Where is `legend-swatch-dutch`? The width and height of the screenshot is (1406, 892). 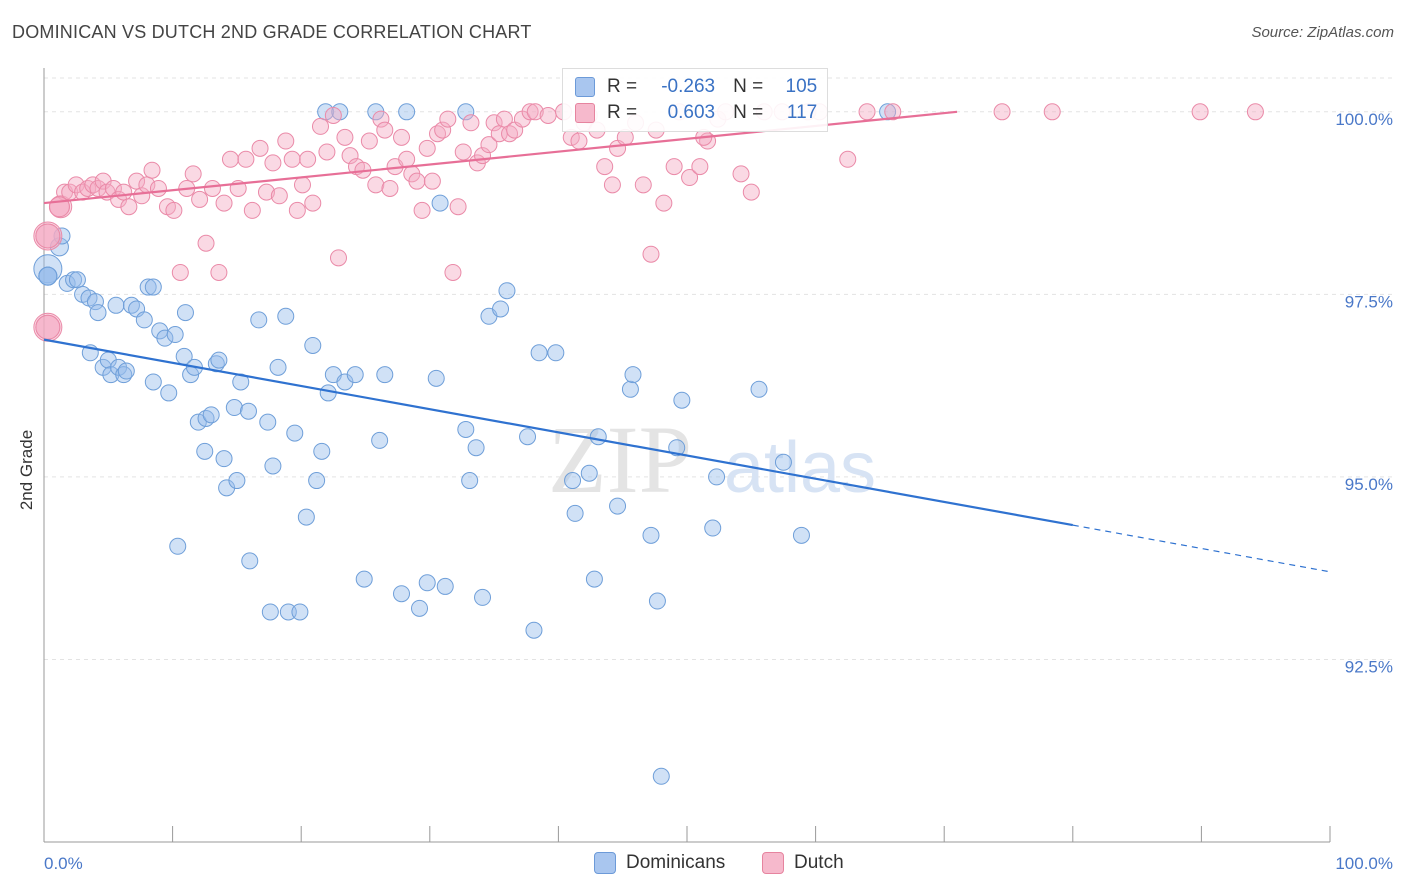 legend-swatch-dutch is located at coordinates (773, 863).